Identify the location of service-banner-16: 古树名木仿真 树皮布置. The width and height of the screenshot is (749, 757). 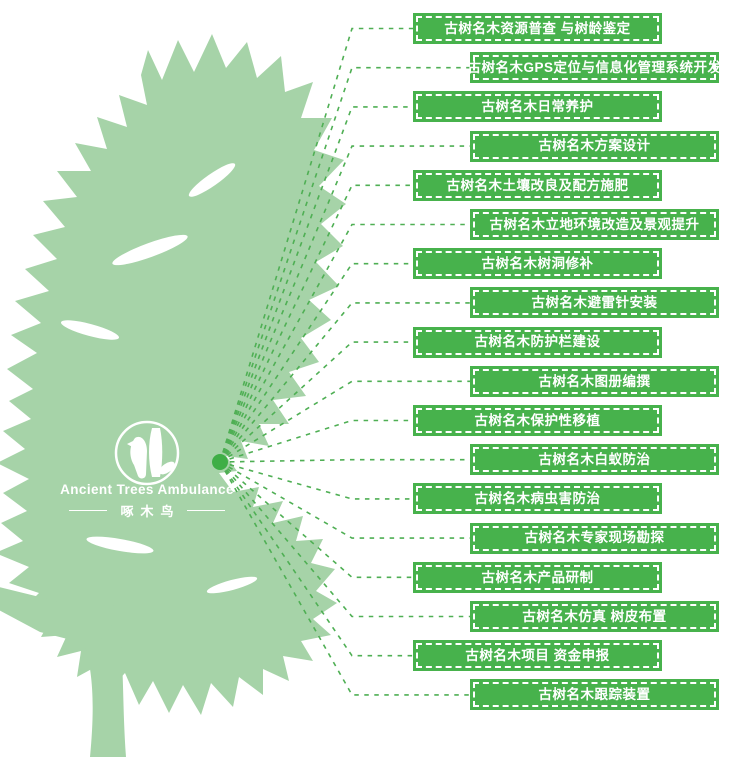
(594, 616).